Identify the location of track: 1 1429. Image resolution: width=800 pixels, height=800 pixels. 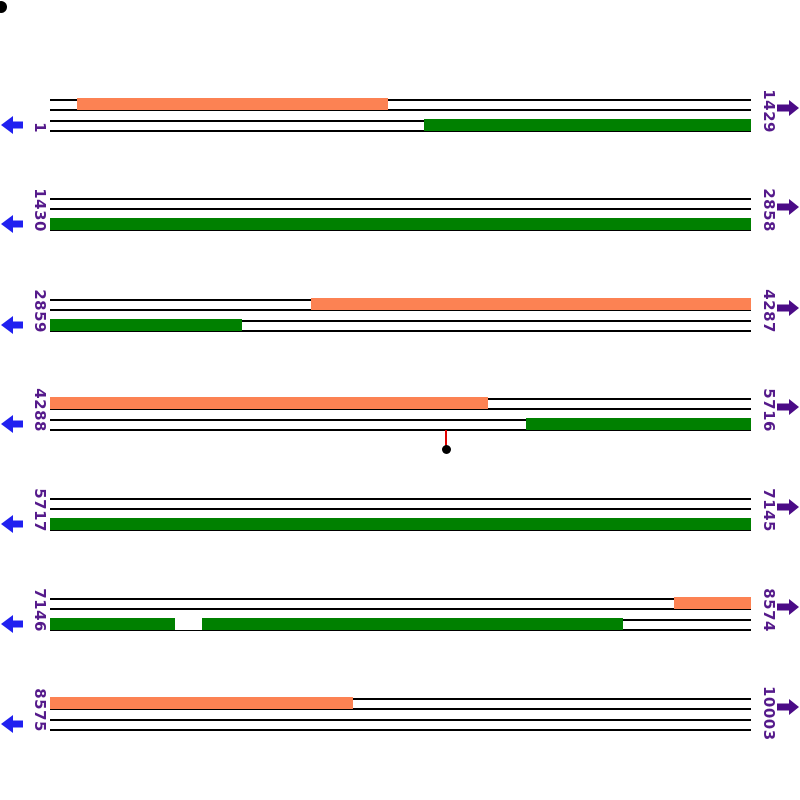
(400, 125).